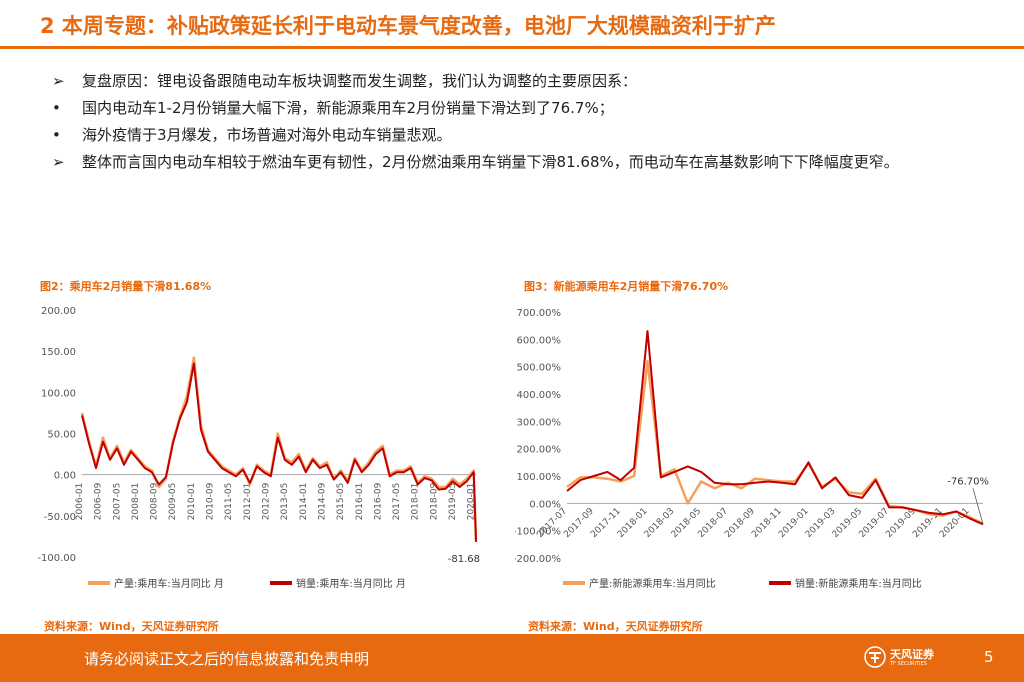 The width and height of the screenshot is (1024, 682). What do you see at coordinates (322, 501) in the screenshot?
I see `x-tick-label: 2014-09` at bounding box center [322, 501].